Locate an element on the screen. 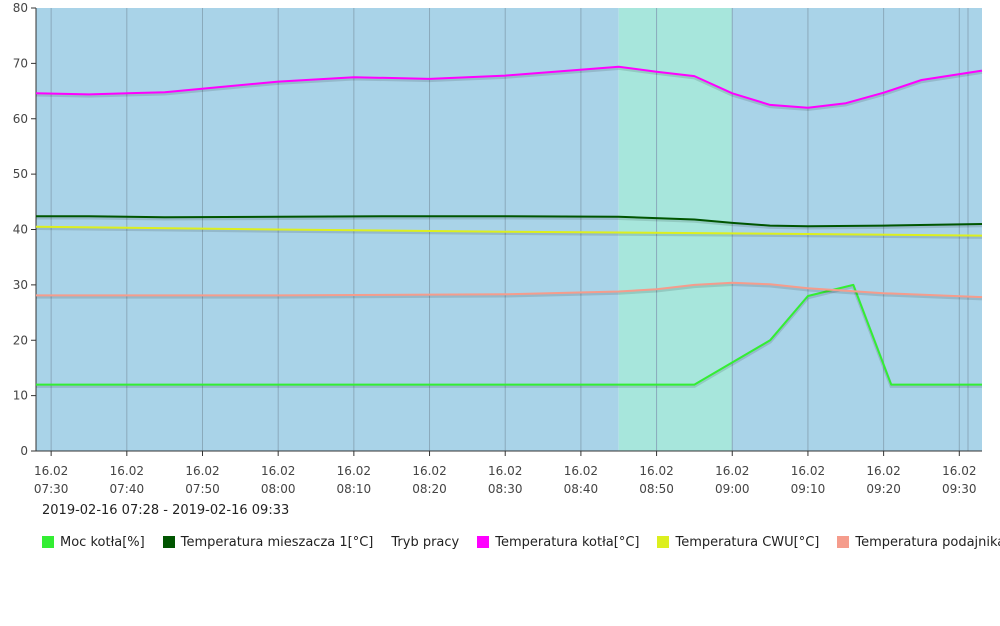 This screenshot has width=1000, height=626. legend-item-moc-kotla: Moc kotła[%] is located at coordinates (93, 542).